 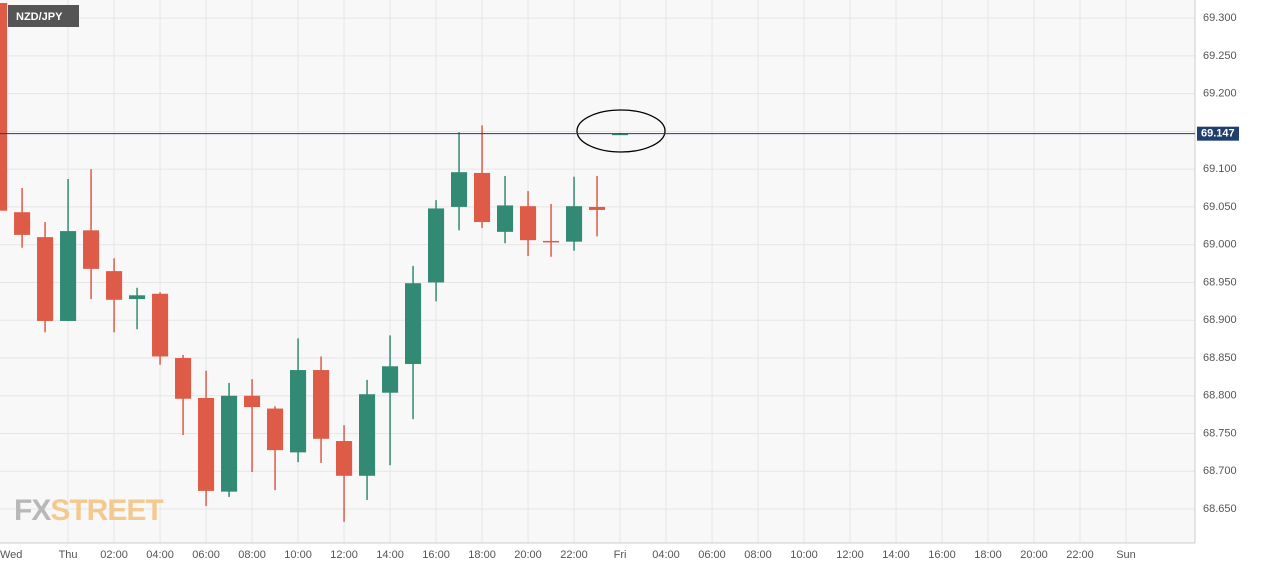 What do you see at coordinates (1220, 509) in the screenshot?
I see `y-tick-label: 68.650` at bounding box center [1220, 509].